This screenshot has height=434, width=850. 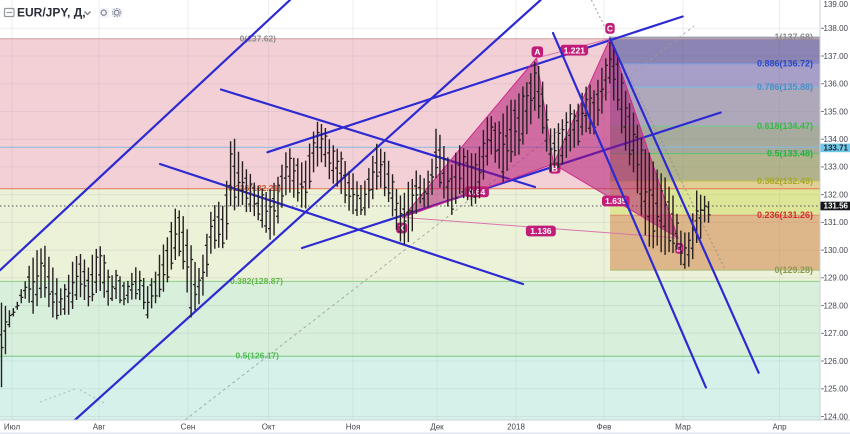 I want to click on svg-text: 1.221, so click(x=575, y=50).